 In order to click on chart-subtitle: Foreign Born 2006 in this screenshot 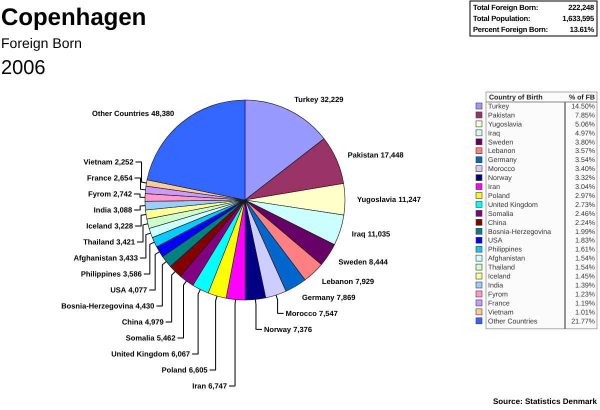, I will do `click(41, 57)`.